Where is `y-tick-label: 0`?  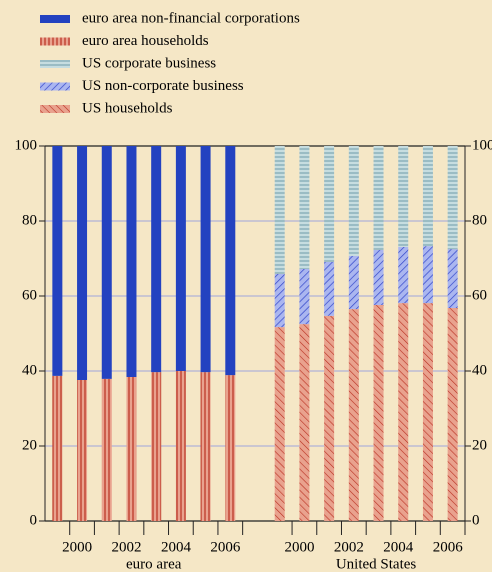 y-tick-label: 0 is located at coordinates (34, 520).